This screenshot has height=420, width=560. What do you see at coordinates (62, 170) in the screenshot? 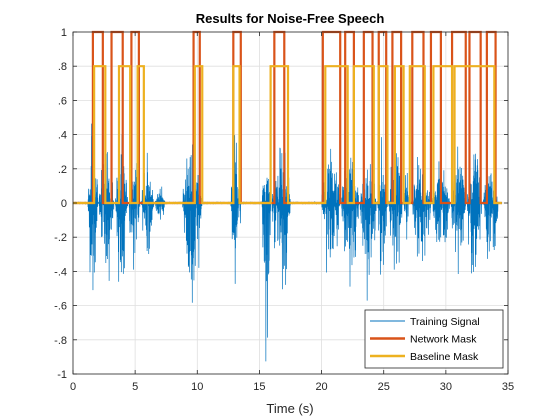
I see `y-tick-label: .2` at bounding box center [62, 170].